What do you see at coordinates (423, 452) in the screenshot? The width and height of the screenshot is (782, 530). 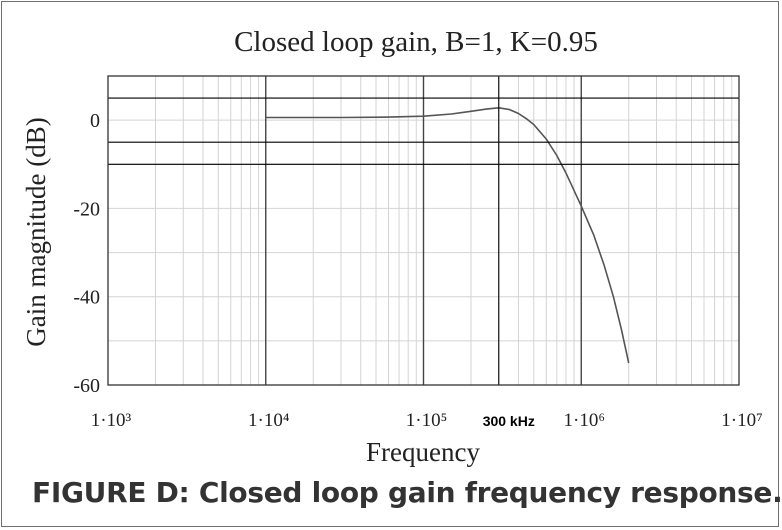 I see `x-axis-label: Frequency` at bounding box center [423, 452].